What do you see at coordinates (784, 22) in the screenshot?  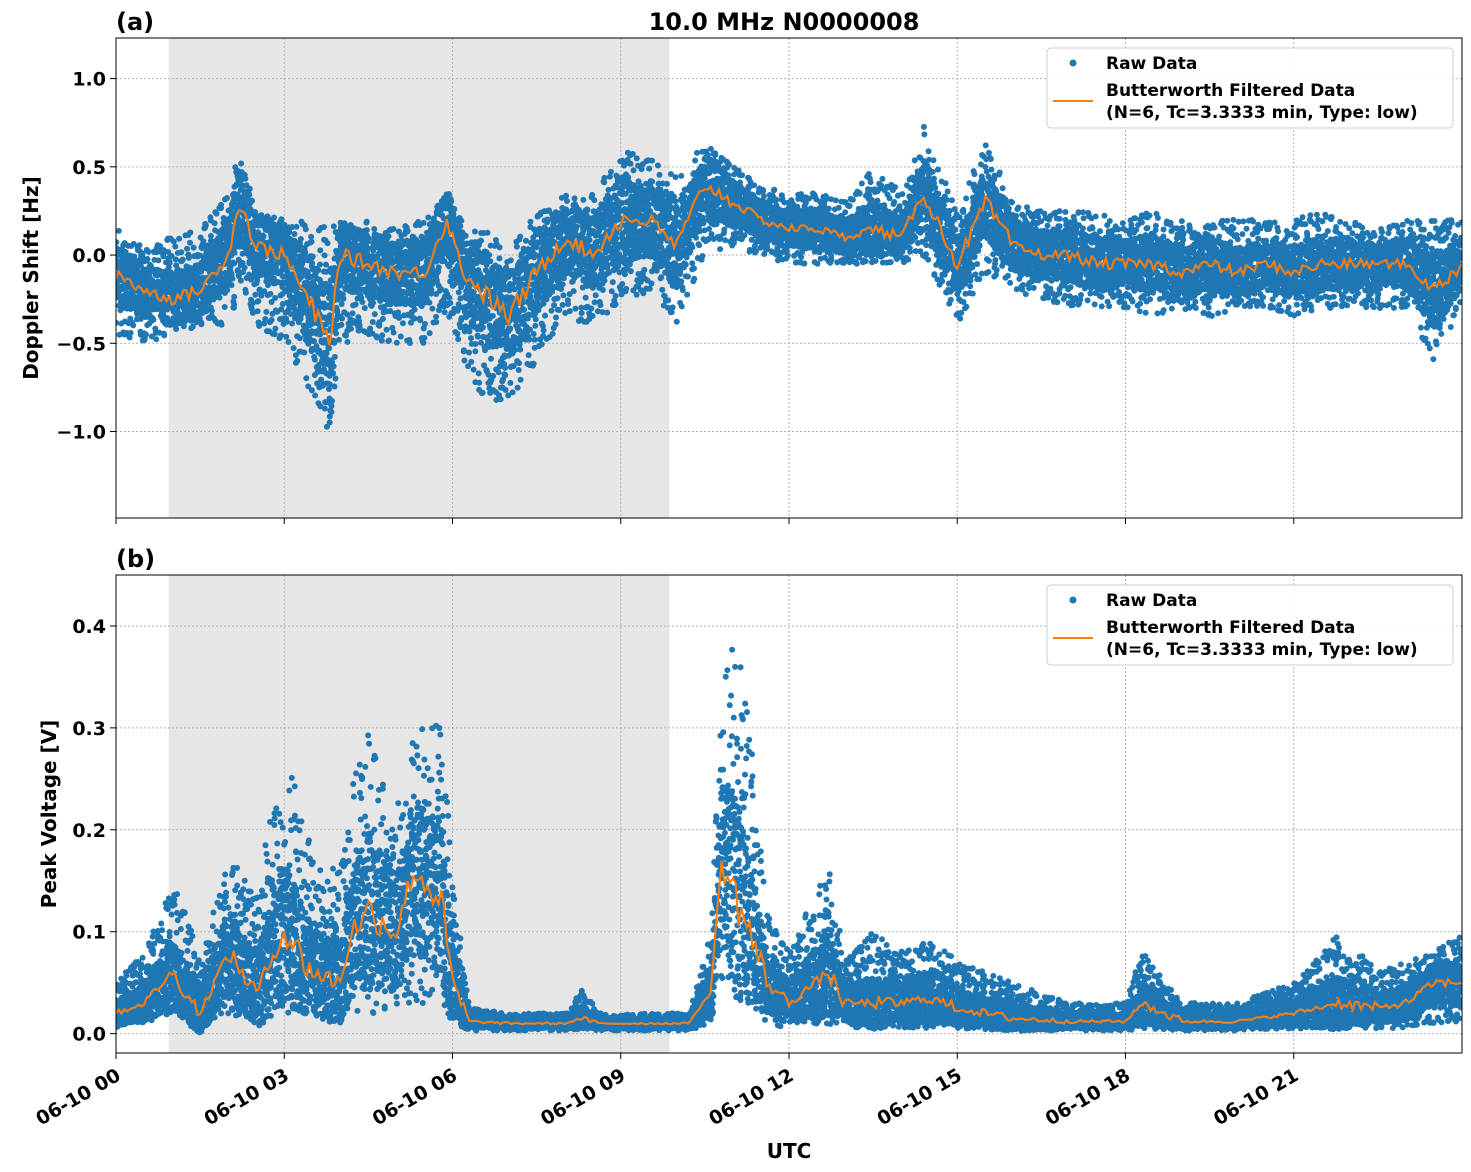 I see `figure-title: 10.0 MHz N0000008` at bounding box center [784, 22].